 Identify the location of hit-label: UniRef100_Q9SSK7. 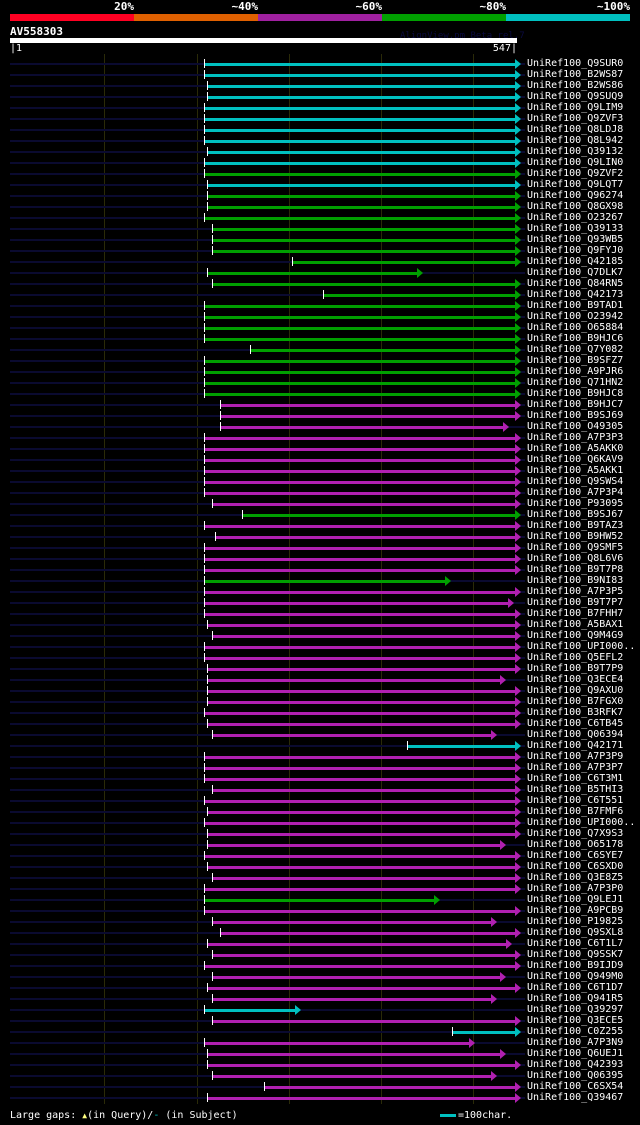
(575, 954).